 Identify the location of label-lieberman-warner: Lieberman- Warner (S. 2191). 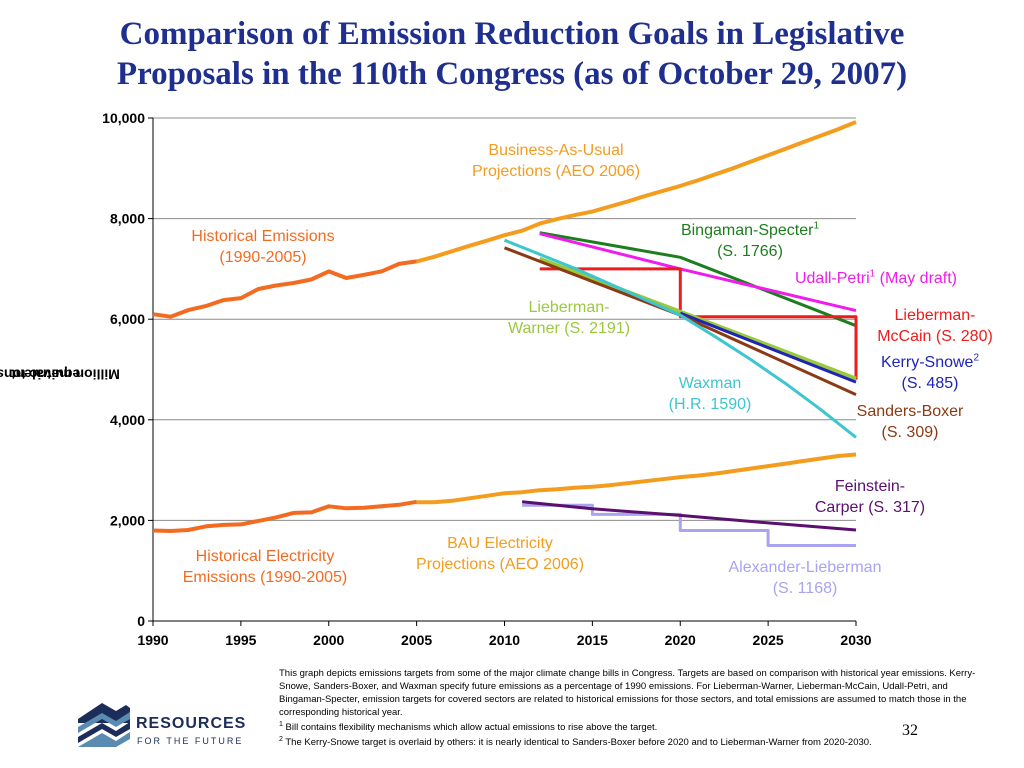
(569, 318).